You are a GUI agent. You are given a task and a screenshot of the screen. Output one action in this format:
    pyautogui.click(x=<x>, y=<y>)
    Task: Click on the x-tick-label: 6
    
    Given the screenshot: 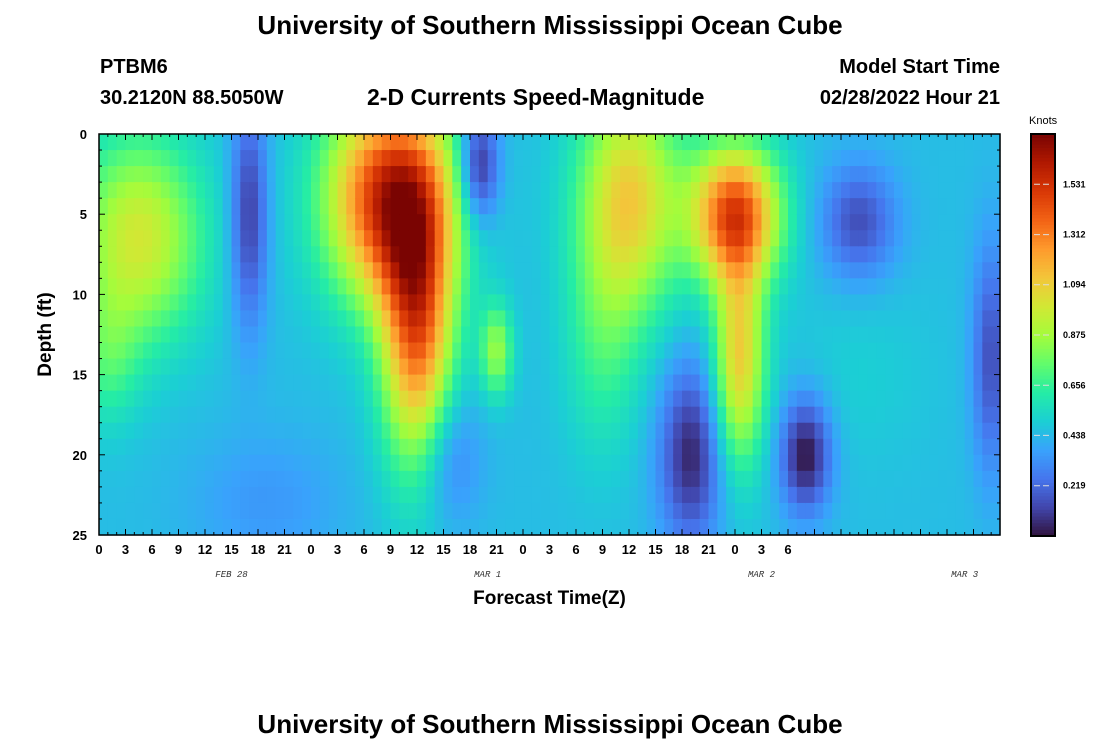 What is the action you would take?
    pyautogui.click(x=575, y=549)
    